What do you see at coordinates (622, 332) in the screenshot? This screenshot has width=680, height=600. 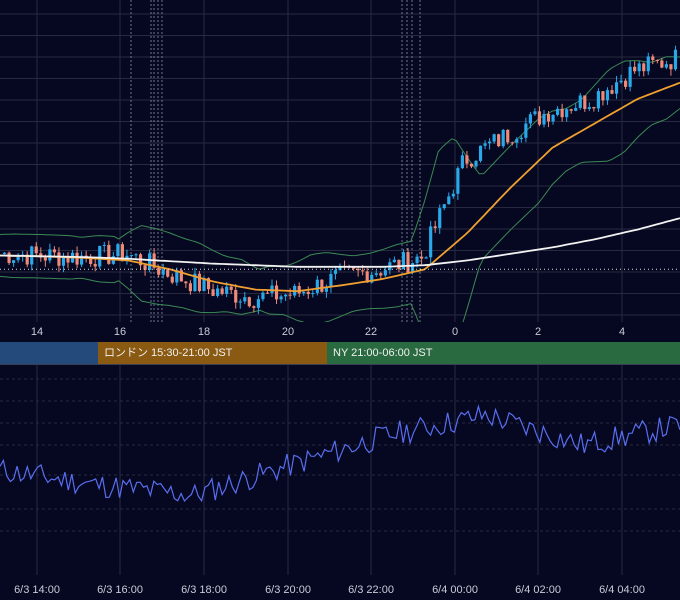 I see `time-tick-label: 4` at bounding box center [622, 332].